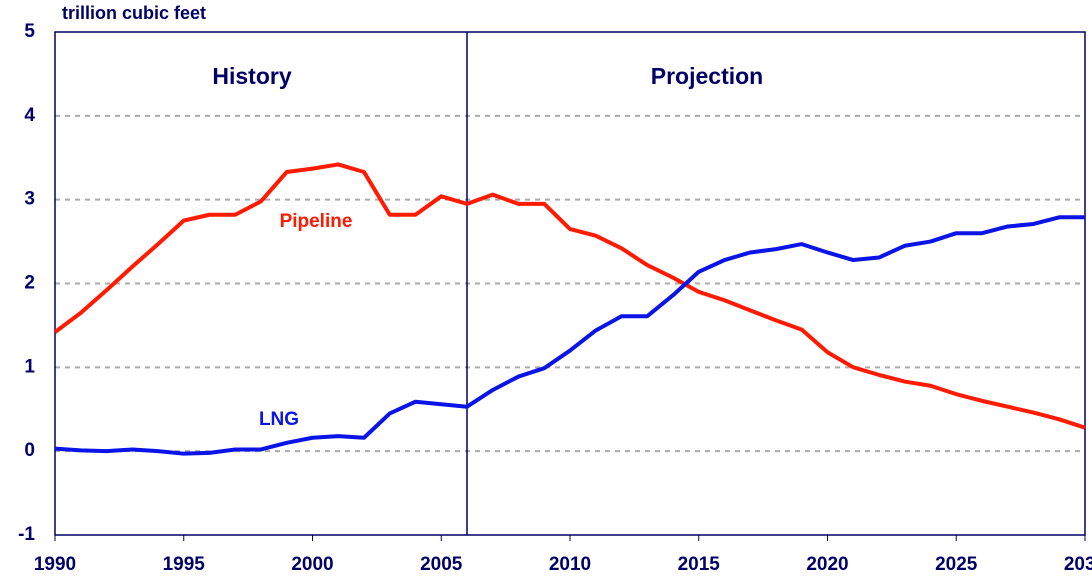 Image resolution: width=1092 pixels, height=583 pixels. I want to click on pipeline-label: Pipeline, so click(316, 221).